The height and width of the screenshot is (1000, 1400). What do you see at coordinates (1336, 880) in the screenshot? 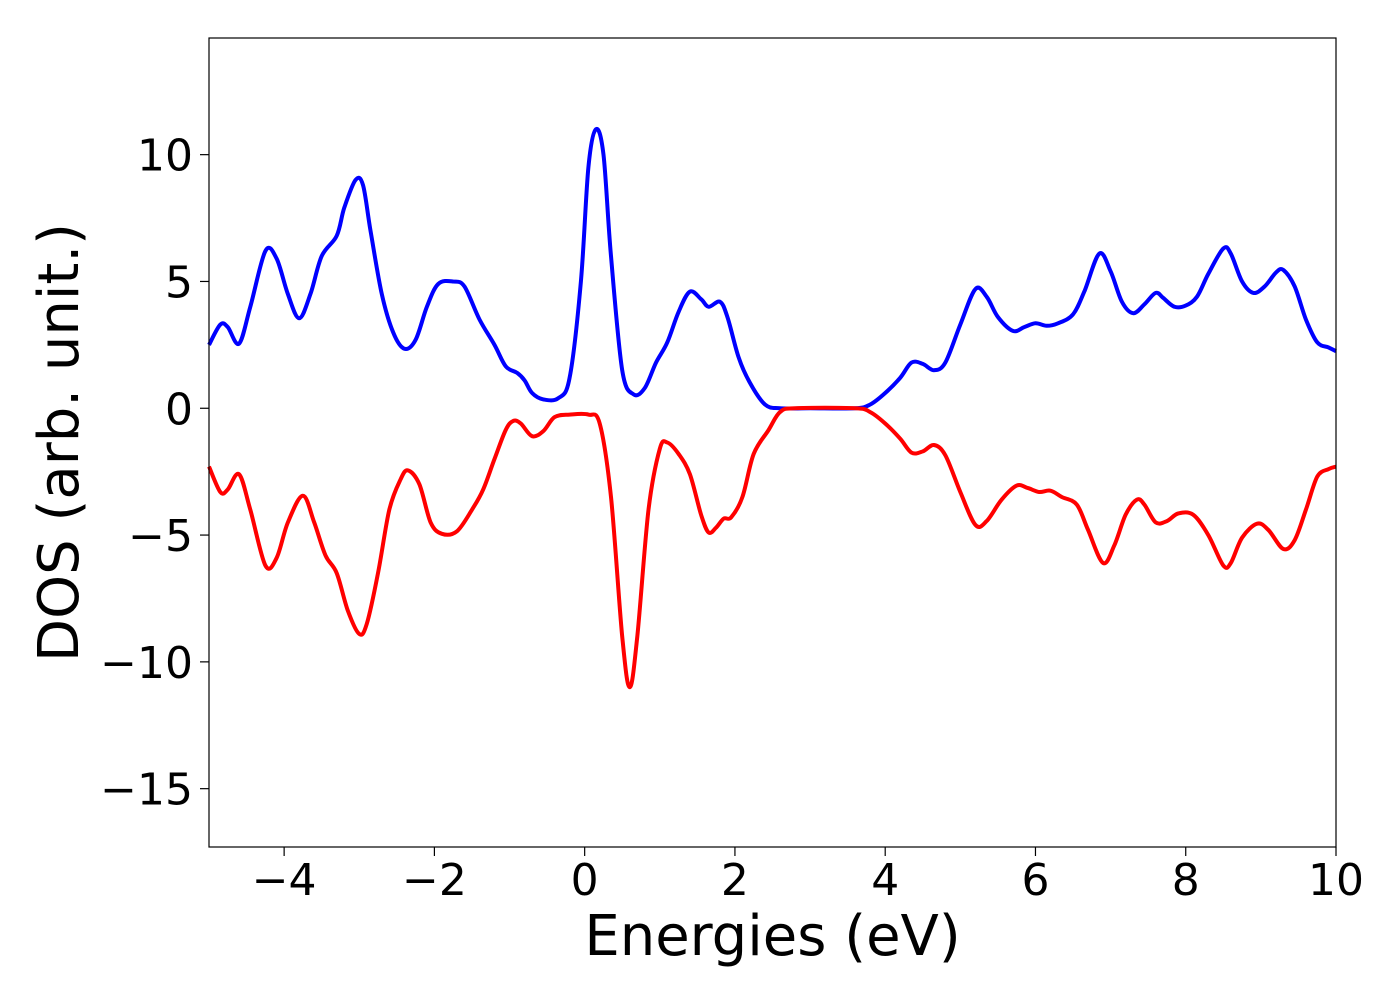
I see `x-tick-label: 10` at bounding box center [1336, 880].